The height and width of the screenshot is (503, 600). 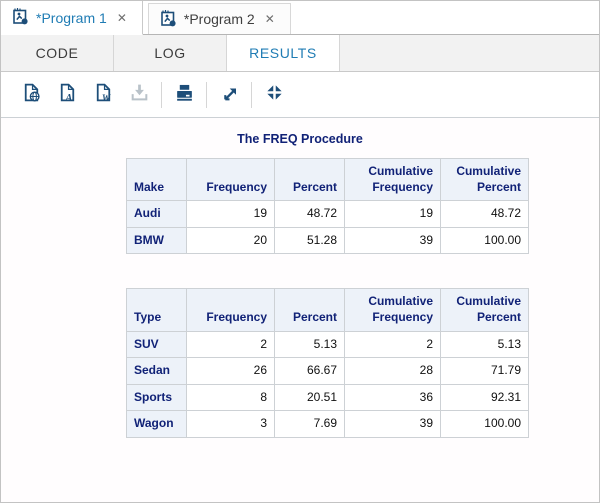 What do you see at coordinates (230, 371) in the screenshot?
I see `cell-frequency: 26` at bounding box center [230, 371].